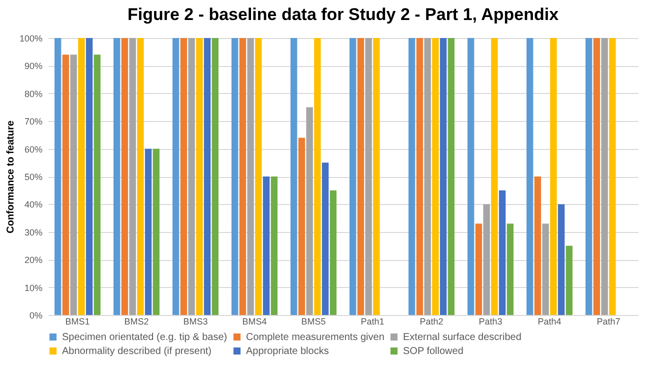 This screenshot has height=389, width=667. What do you see at coordinates (462, 337) in the screenshot?
I see `legend-label: External surface described` at bounding box center [462, 337].